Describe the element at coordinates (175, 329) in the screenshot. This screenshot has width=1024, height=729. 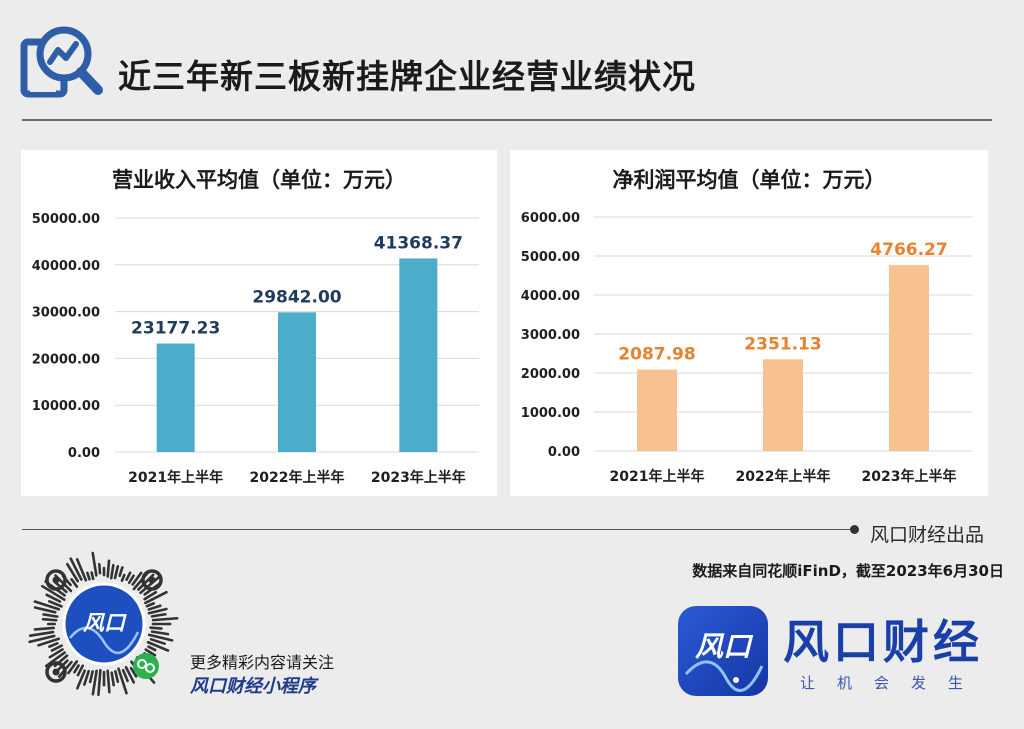
I see `revenue-value-label: 23177.23` at that location.